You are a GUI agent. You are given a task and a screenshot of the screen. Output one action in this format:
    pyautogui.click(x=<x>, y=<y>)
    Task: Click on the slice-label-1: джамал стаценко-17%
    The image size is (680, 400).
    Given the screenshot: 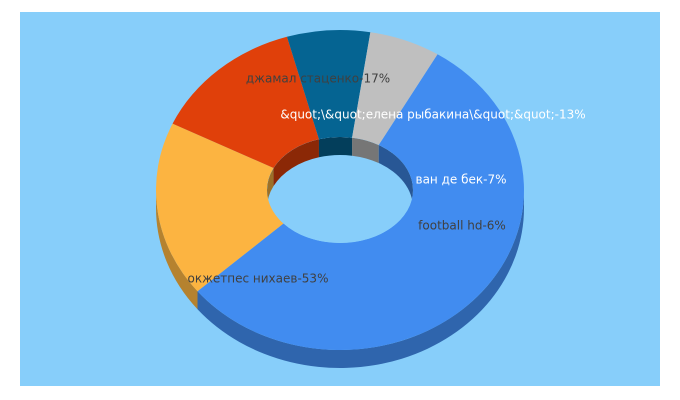 What is the action you would take?
    pyautogui.click(x=318, y=79)
    